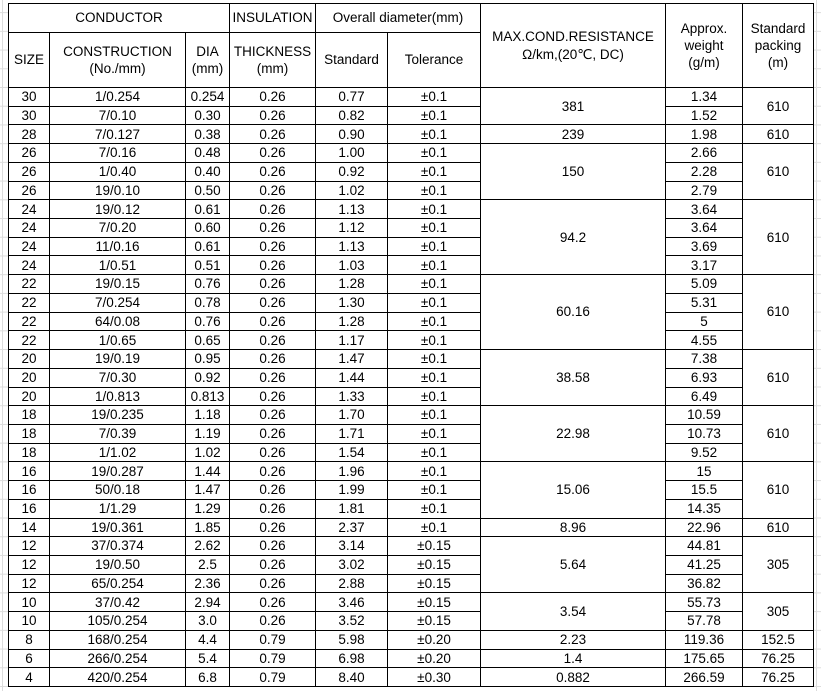 Image resolution: width=821 pixels, height=691 pixels. I want to click on conductor-header: CONDUCTOR, so click(119, 18).